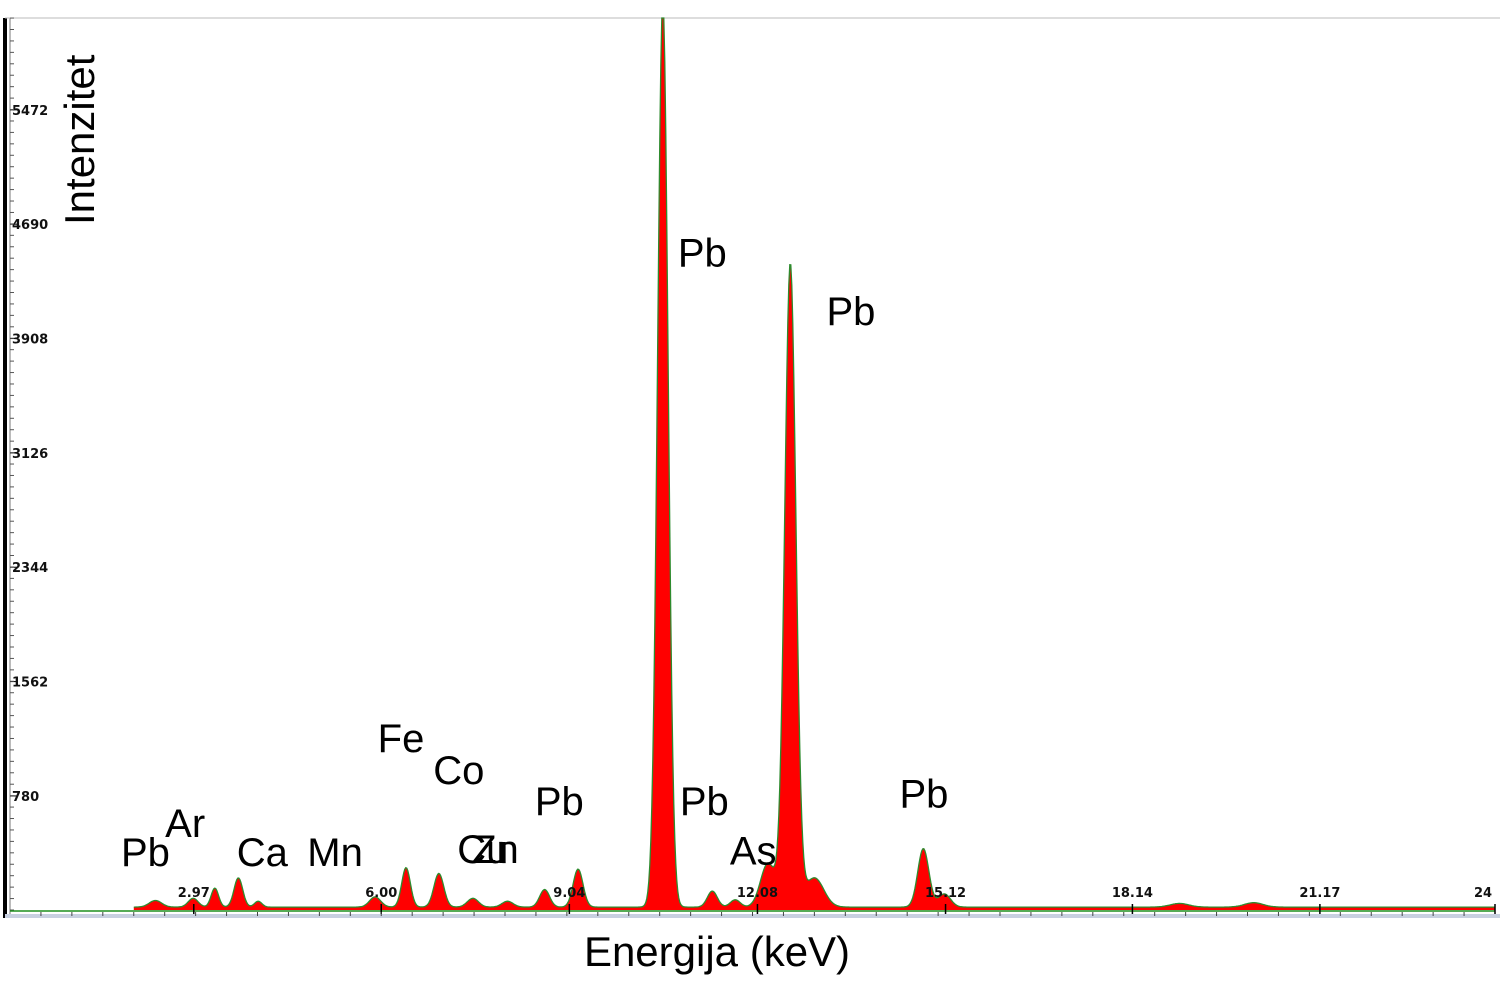 Image resolution: width=1502 pixels, height=989 pixels. What do you see at coordinates (30, 454) in the screenshot?
I see `y-tick-label: 3126` at bounding box center [30, 454].